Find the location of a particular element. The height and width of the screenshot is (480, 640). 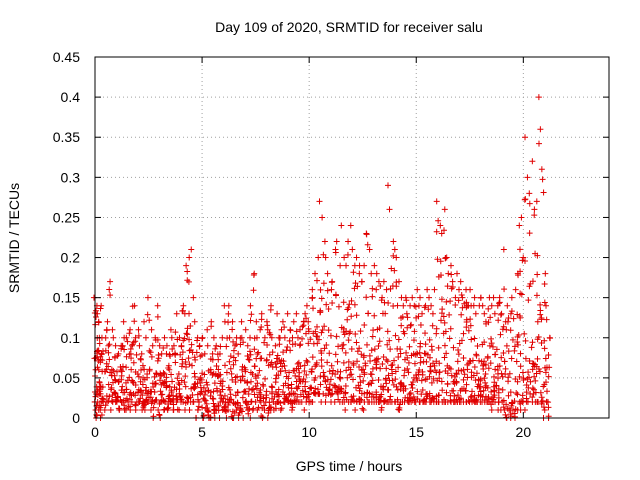

x-tick-label: 20 is located at coordinates (524, 432).